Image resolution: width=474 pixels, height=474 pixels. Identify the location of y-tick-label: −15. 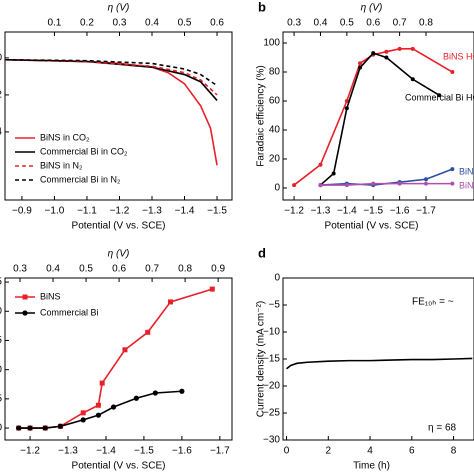
(271, 359).